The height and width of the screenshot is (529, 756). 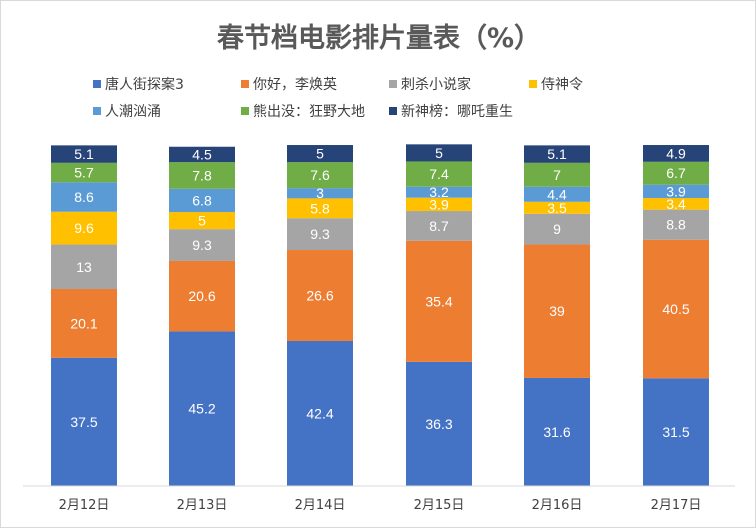 I want to click on data-label: 3.5, so click(x=557, y=208).